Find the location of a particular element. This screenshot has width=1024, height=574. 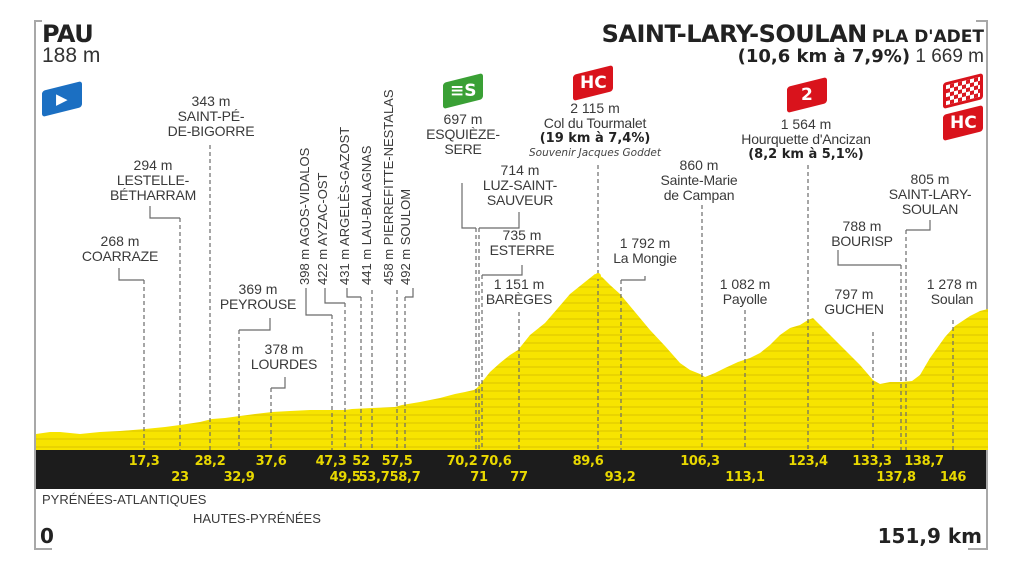

label-soulan: 1 278 m Soulan is located at coordinates (952, 291).